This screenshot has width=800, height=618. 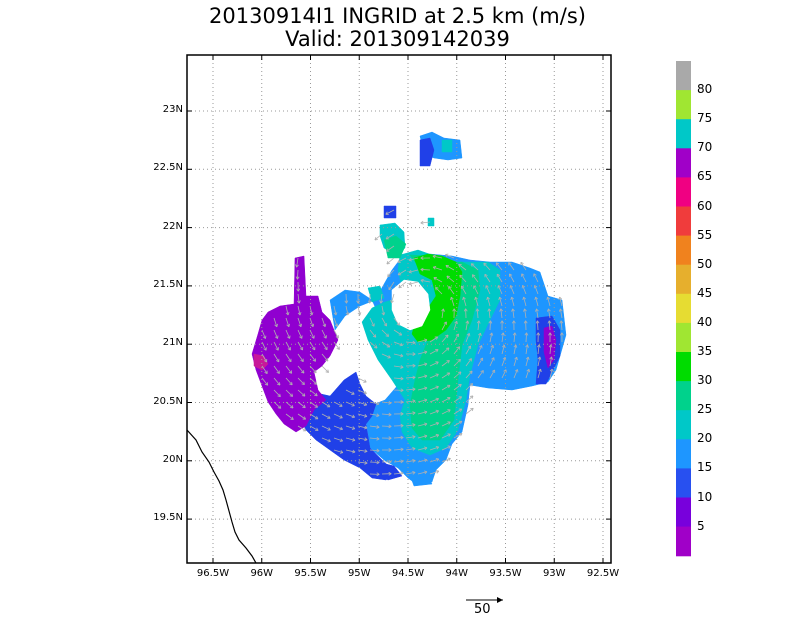 What do you see at coordinates (221, 496) in the screenshot?
I see `coastline` at bounding box center [221, 496].